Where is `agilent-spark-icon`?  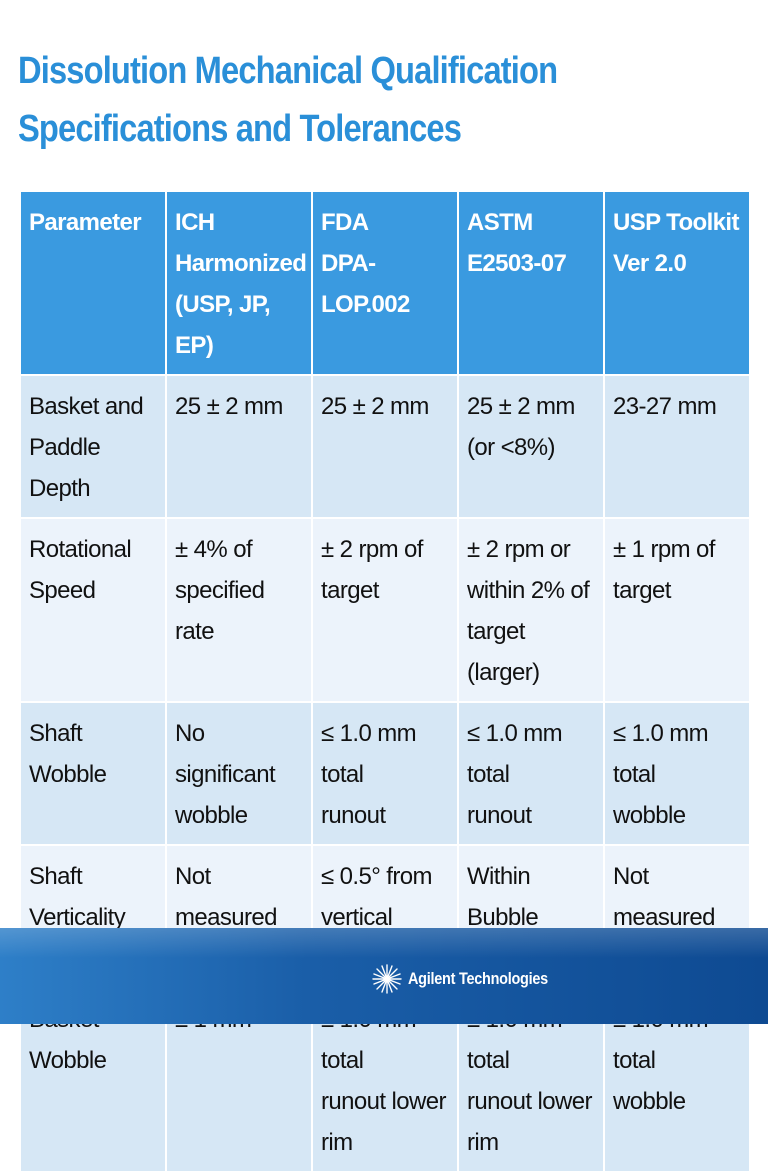 agilent-spark-icon is located at coordinates (387, 979).